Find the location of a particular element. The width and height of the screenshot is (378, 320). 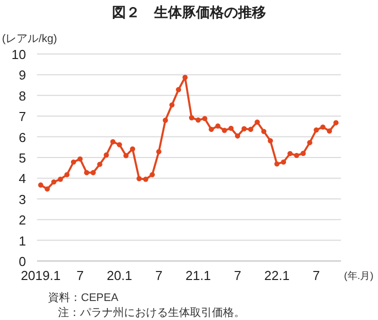

text: 資料：CEPEA is located at coordinates (83, 297).